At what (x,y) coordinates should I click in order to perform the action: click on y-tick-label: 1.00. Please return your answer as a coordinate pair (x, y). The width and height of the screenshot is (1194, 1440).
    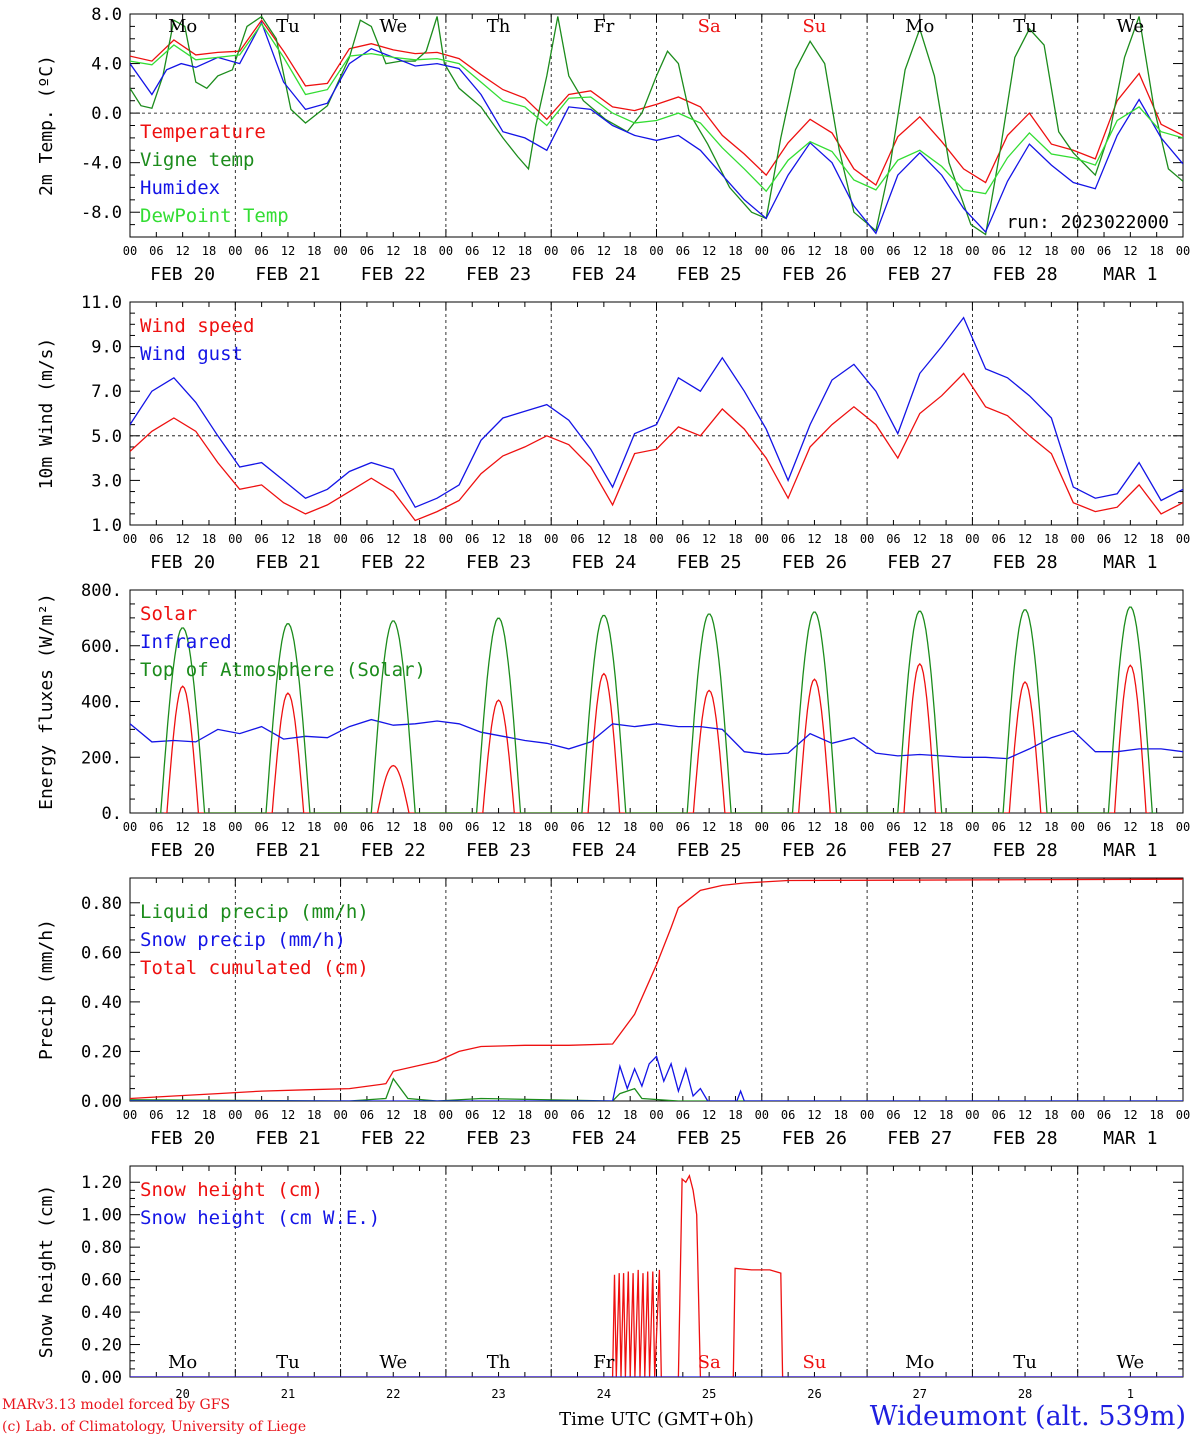
    Looking at the image, I should click on (101, 1216).